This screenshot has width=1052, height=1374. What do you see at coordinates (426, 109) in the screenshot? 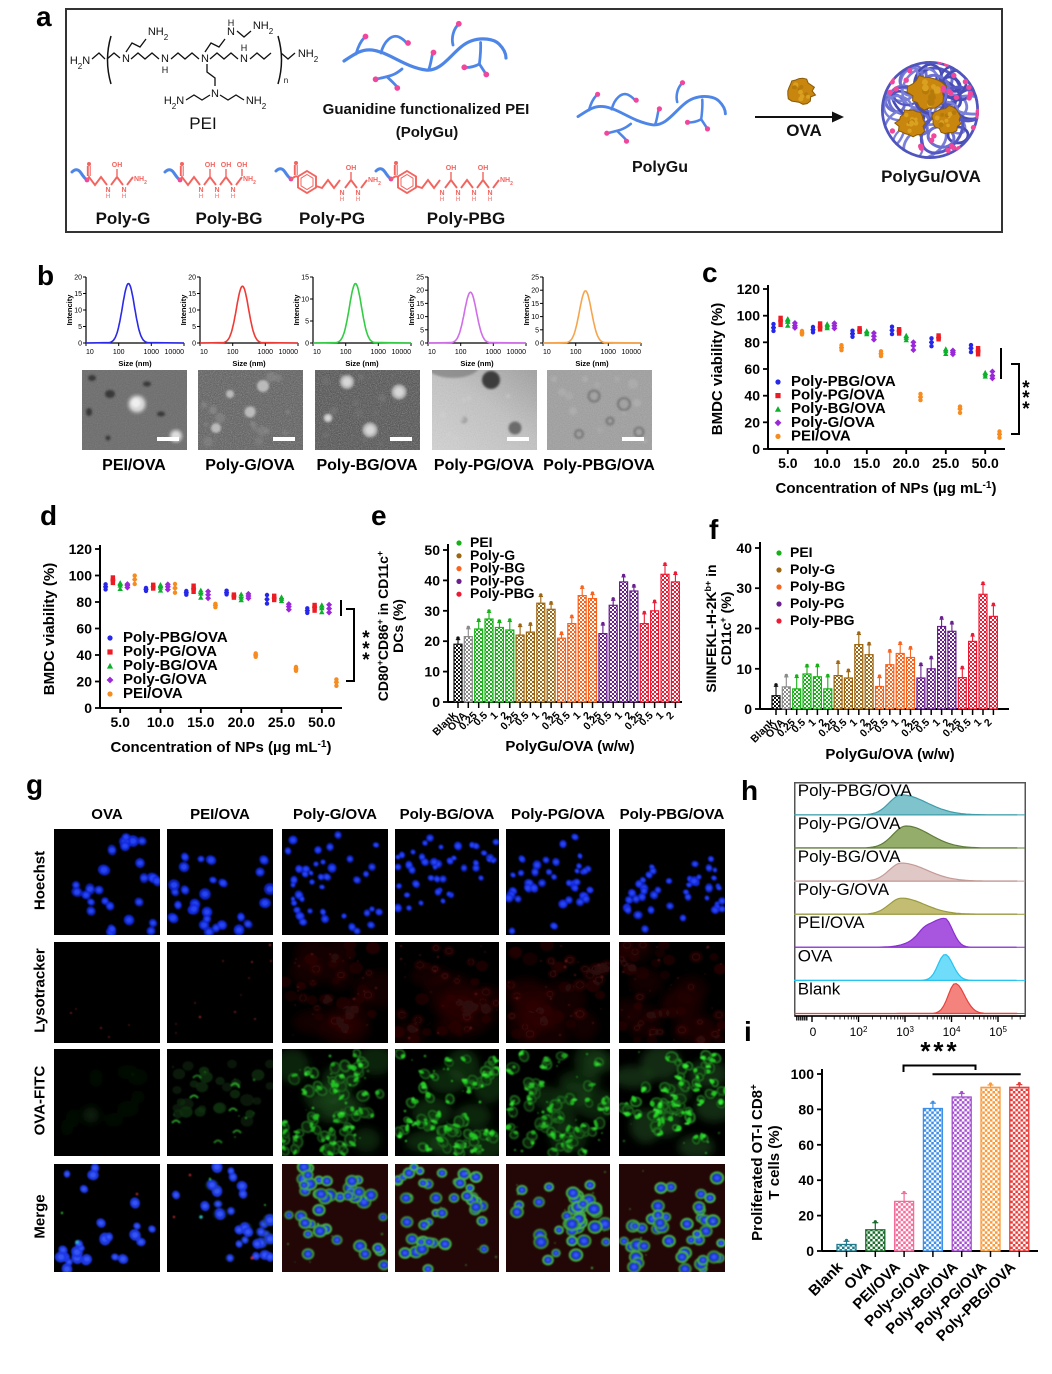
I see `svg-text: Guanidine functionalized PEI` at bounding box center [426, 109].